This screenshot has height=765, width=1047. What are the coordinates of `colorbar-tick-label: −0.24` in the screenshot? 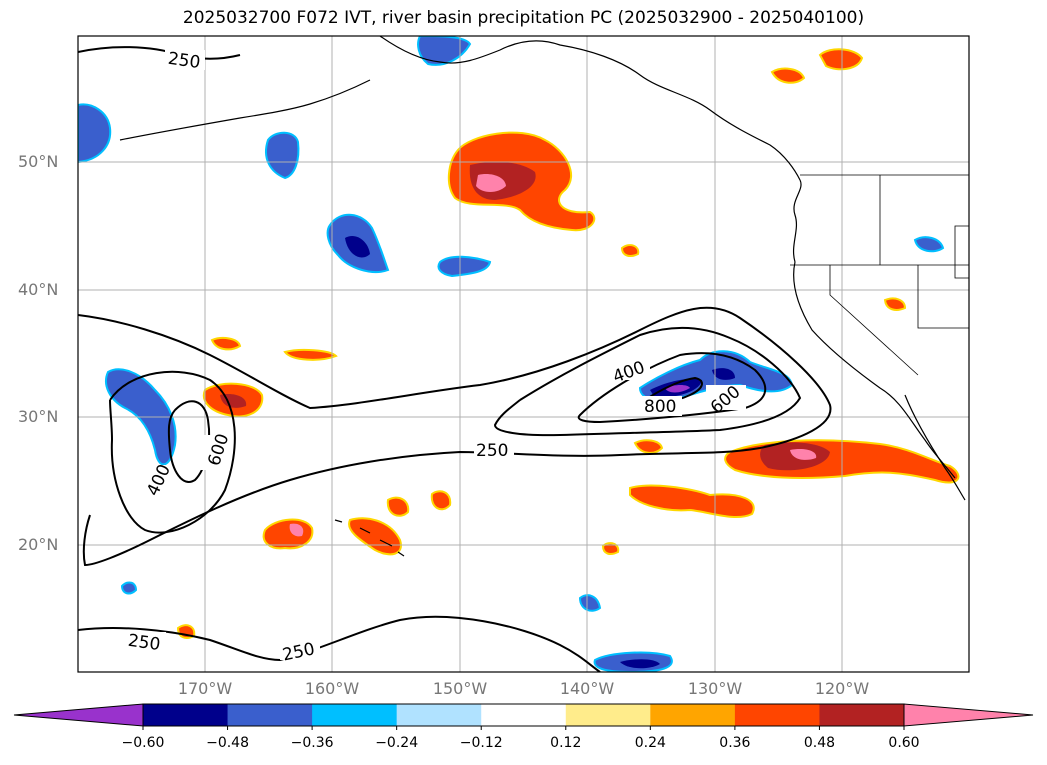 It's located at (397, 743).